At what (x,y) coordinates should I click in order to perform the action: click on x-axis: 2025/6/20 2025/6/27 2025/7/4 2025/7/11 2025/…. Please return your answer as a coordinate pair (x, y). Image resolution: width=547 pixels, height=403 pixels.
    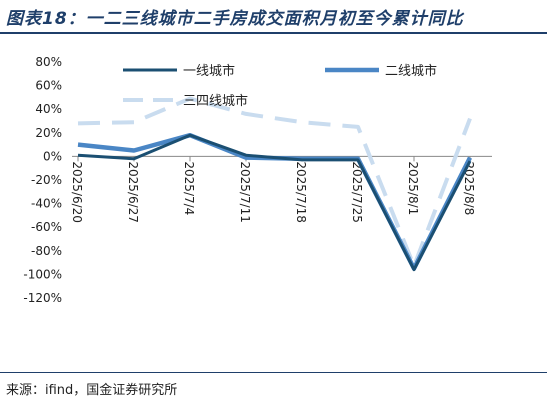
    Looking at the image, I should click on (273, 189).